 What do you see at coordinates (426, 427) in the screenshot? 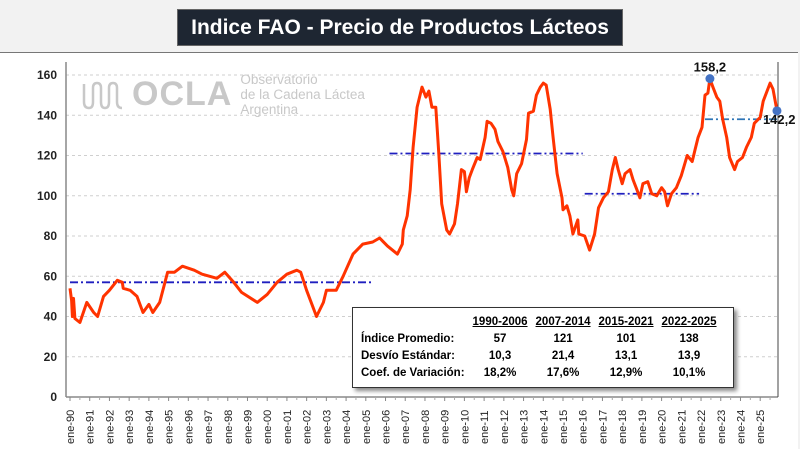
I see `x-tick-label: ene-08` at bounding box center [426, 427].